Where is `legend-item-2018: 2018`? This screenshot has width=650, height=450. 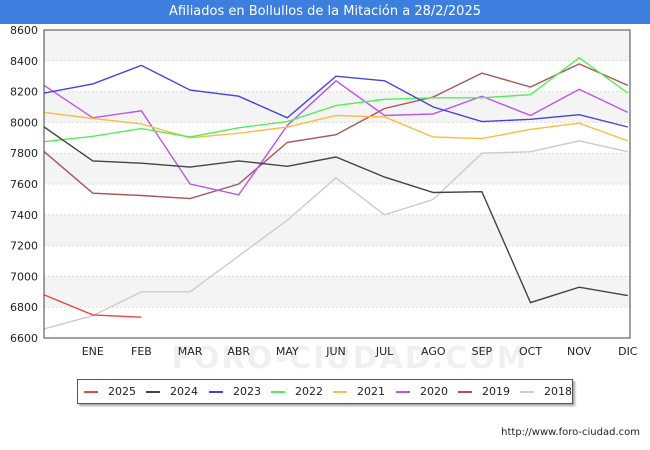
legend-item-2018: 2018 is located at coordinates (546, 391).